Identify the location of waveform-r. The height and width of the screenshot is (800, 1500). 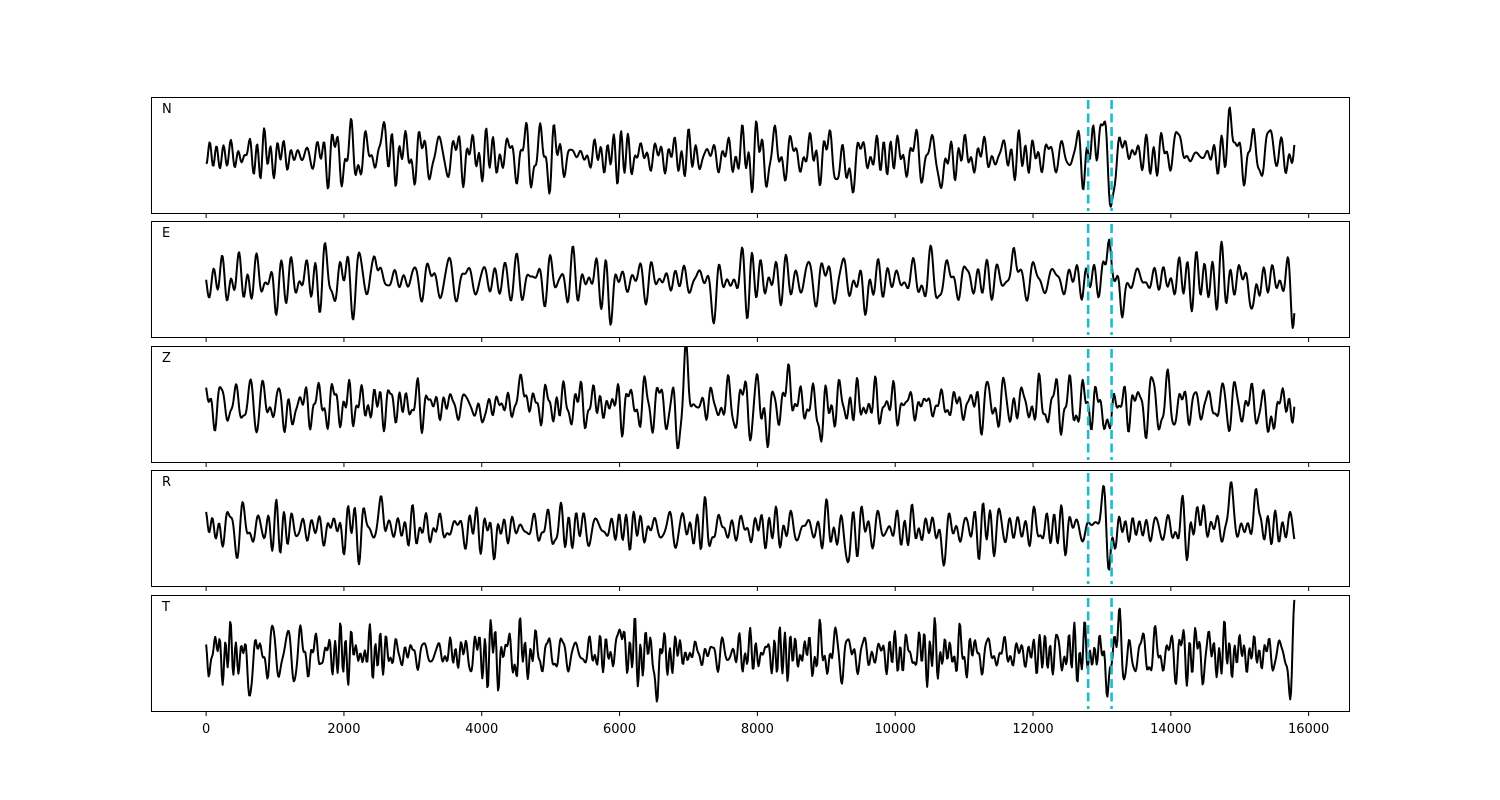
(750, 526).